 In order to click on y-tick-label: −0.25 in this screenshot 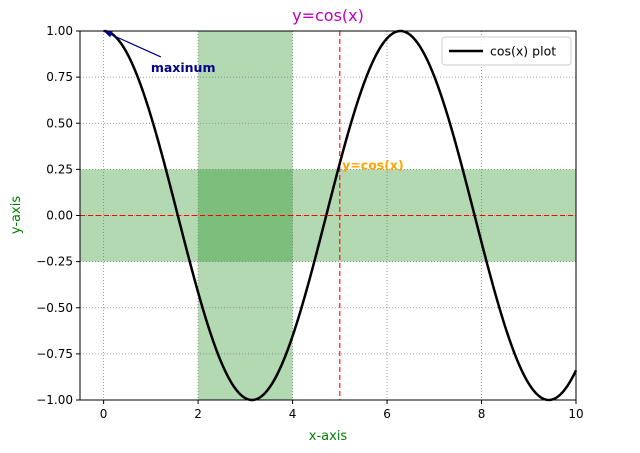, I will do `click(54, 262)`.